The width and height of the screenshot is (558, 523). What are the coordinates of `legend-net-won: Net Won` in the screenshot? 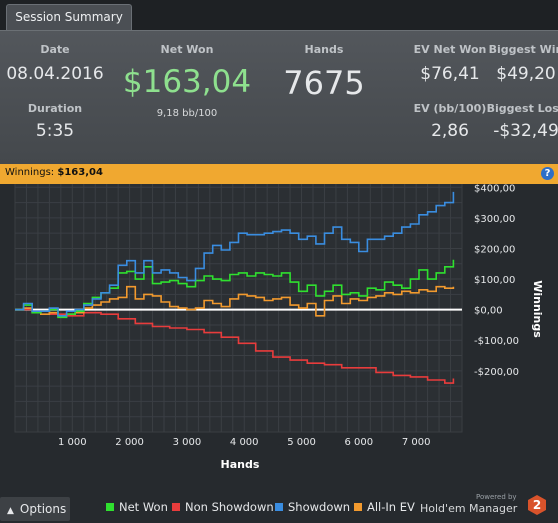 It's located at (137, 507).